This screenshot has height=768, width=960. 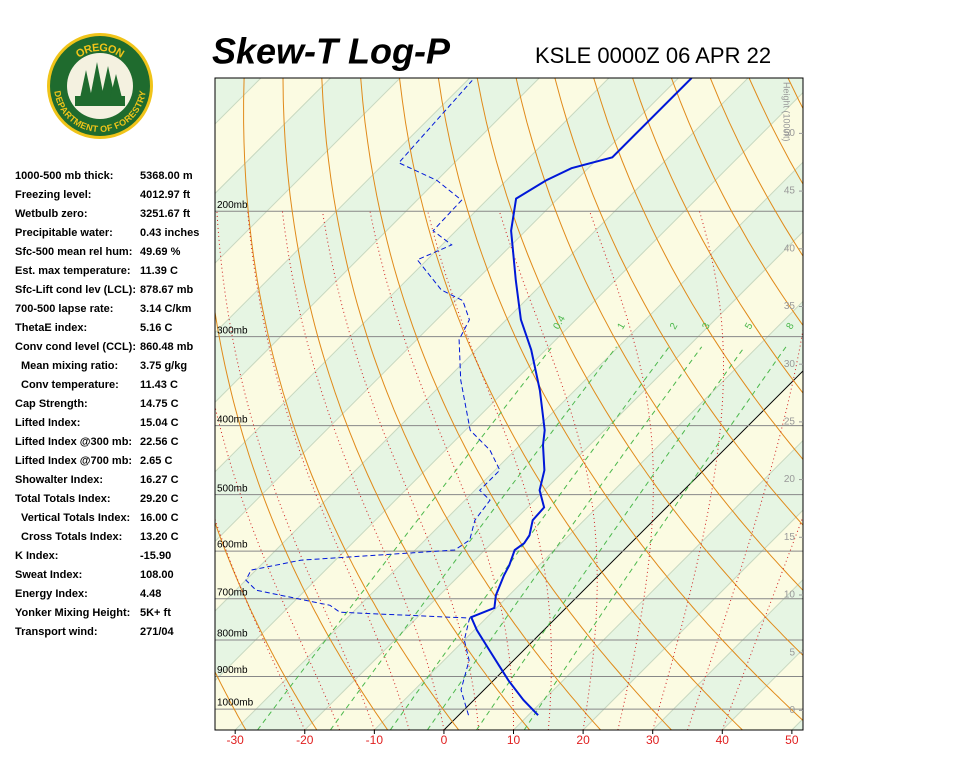 What do you see at coordinates (157, 632) in the screenshot?
I see `index-value: 271/04` at bounding box center [157, 632].